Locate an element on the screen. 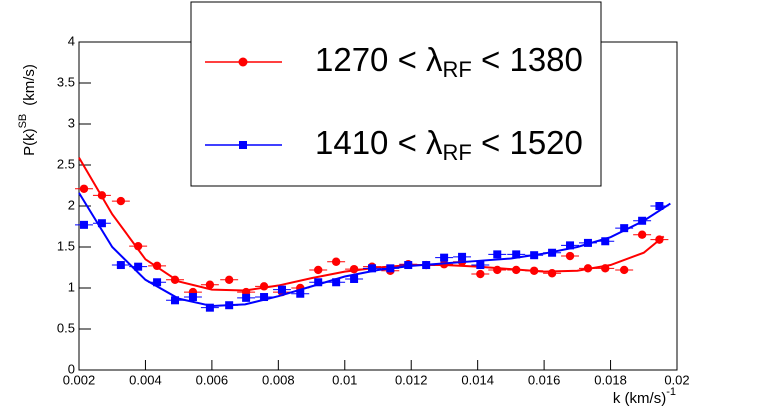  x-tick-label: 0.014 is located at coordinates (477, 379).